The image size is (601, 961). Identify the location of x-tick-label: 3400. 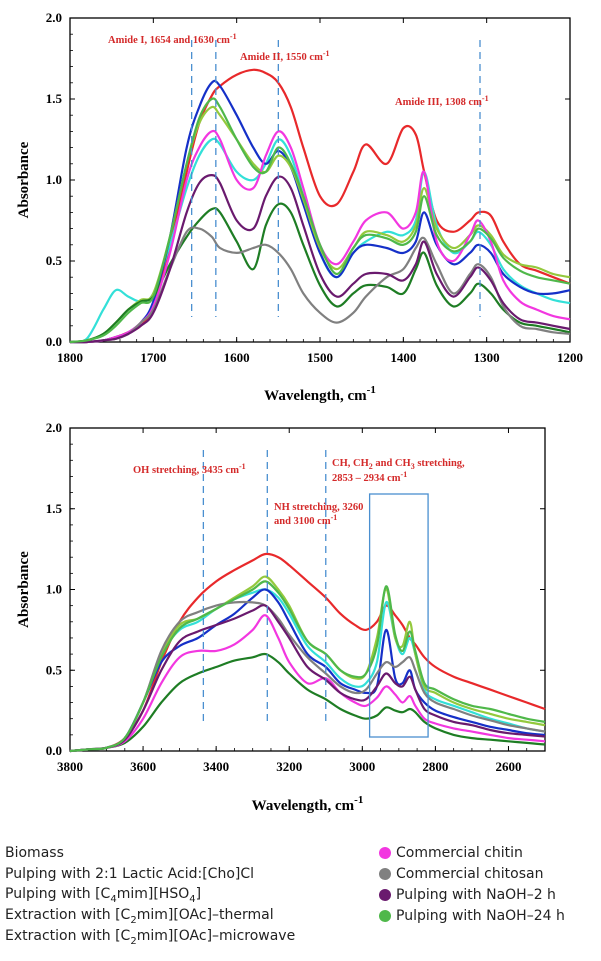
(216, 766).